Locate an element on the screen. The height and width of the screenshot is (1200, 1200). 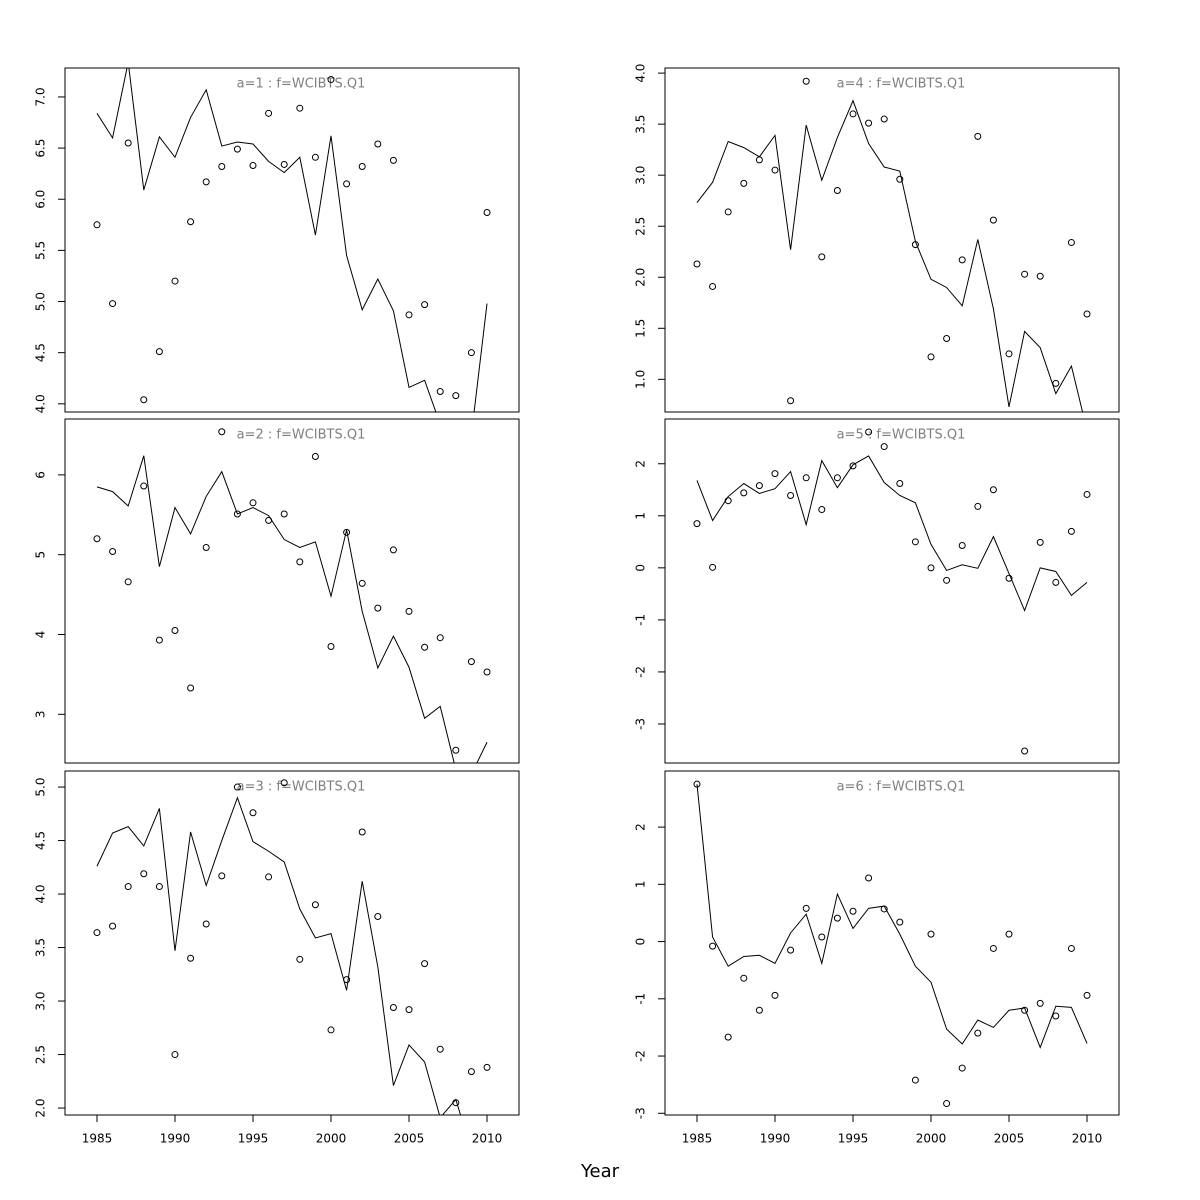
y-tick-label: 3.5 is located at coordinates (641, 124).